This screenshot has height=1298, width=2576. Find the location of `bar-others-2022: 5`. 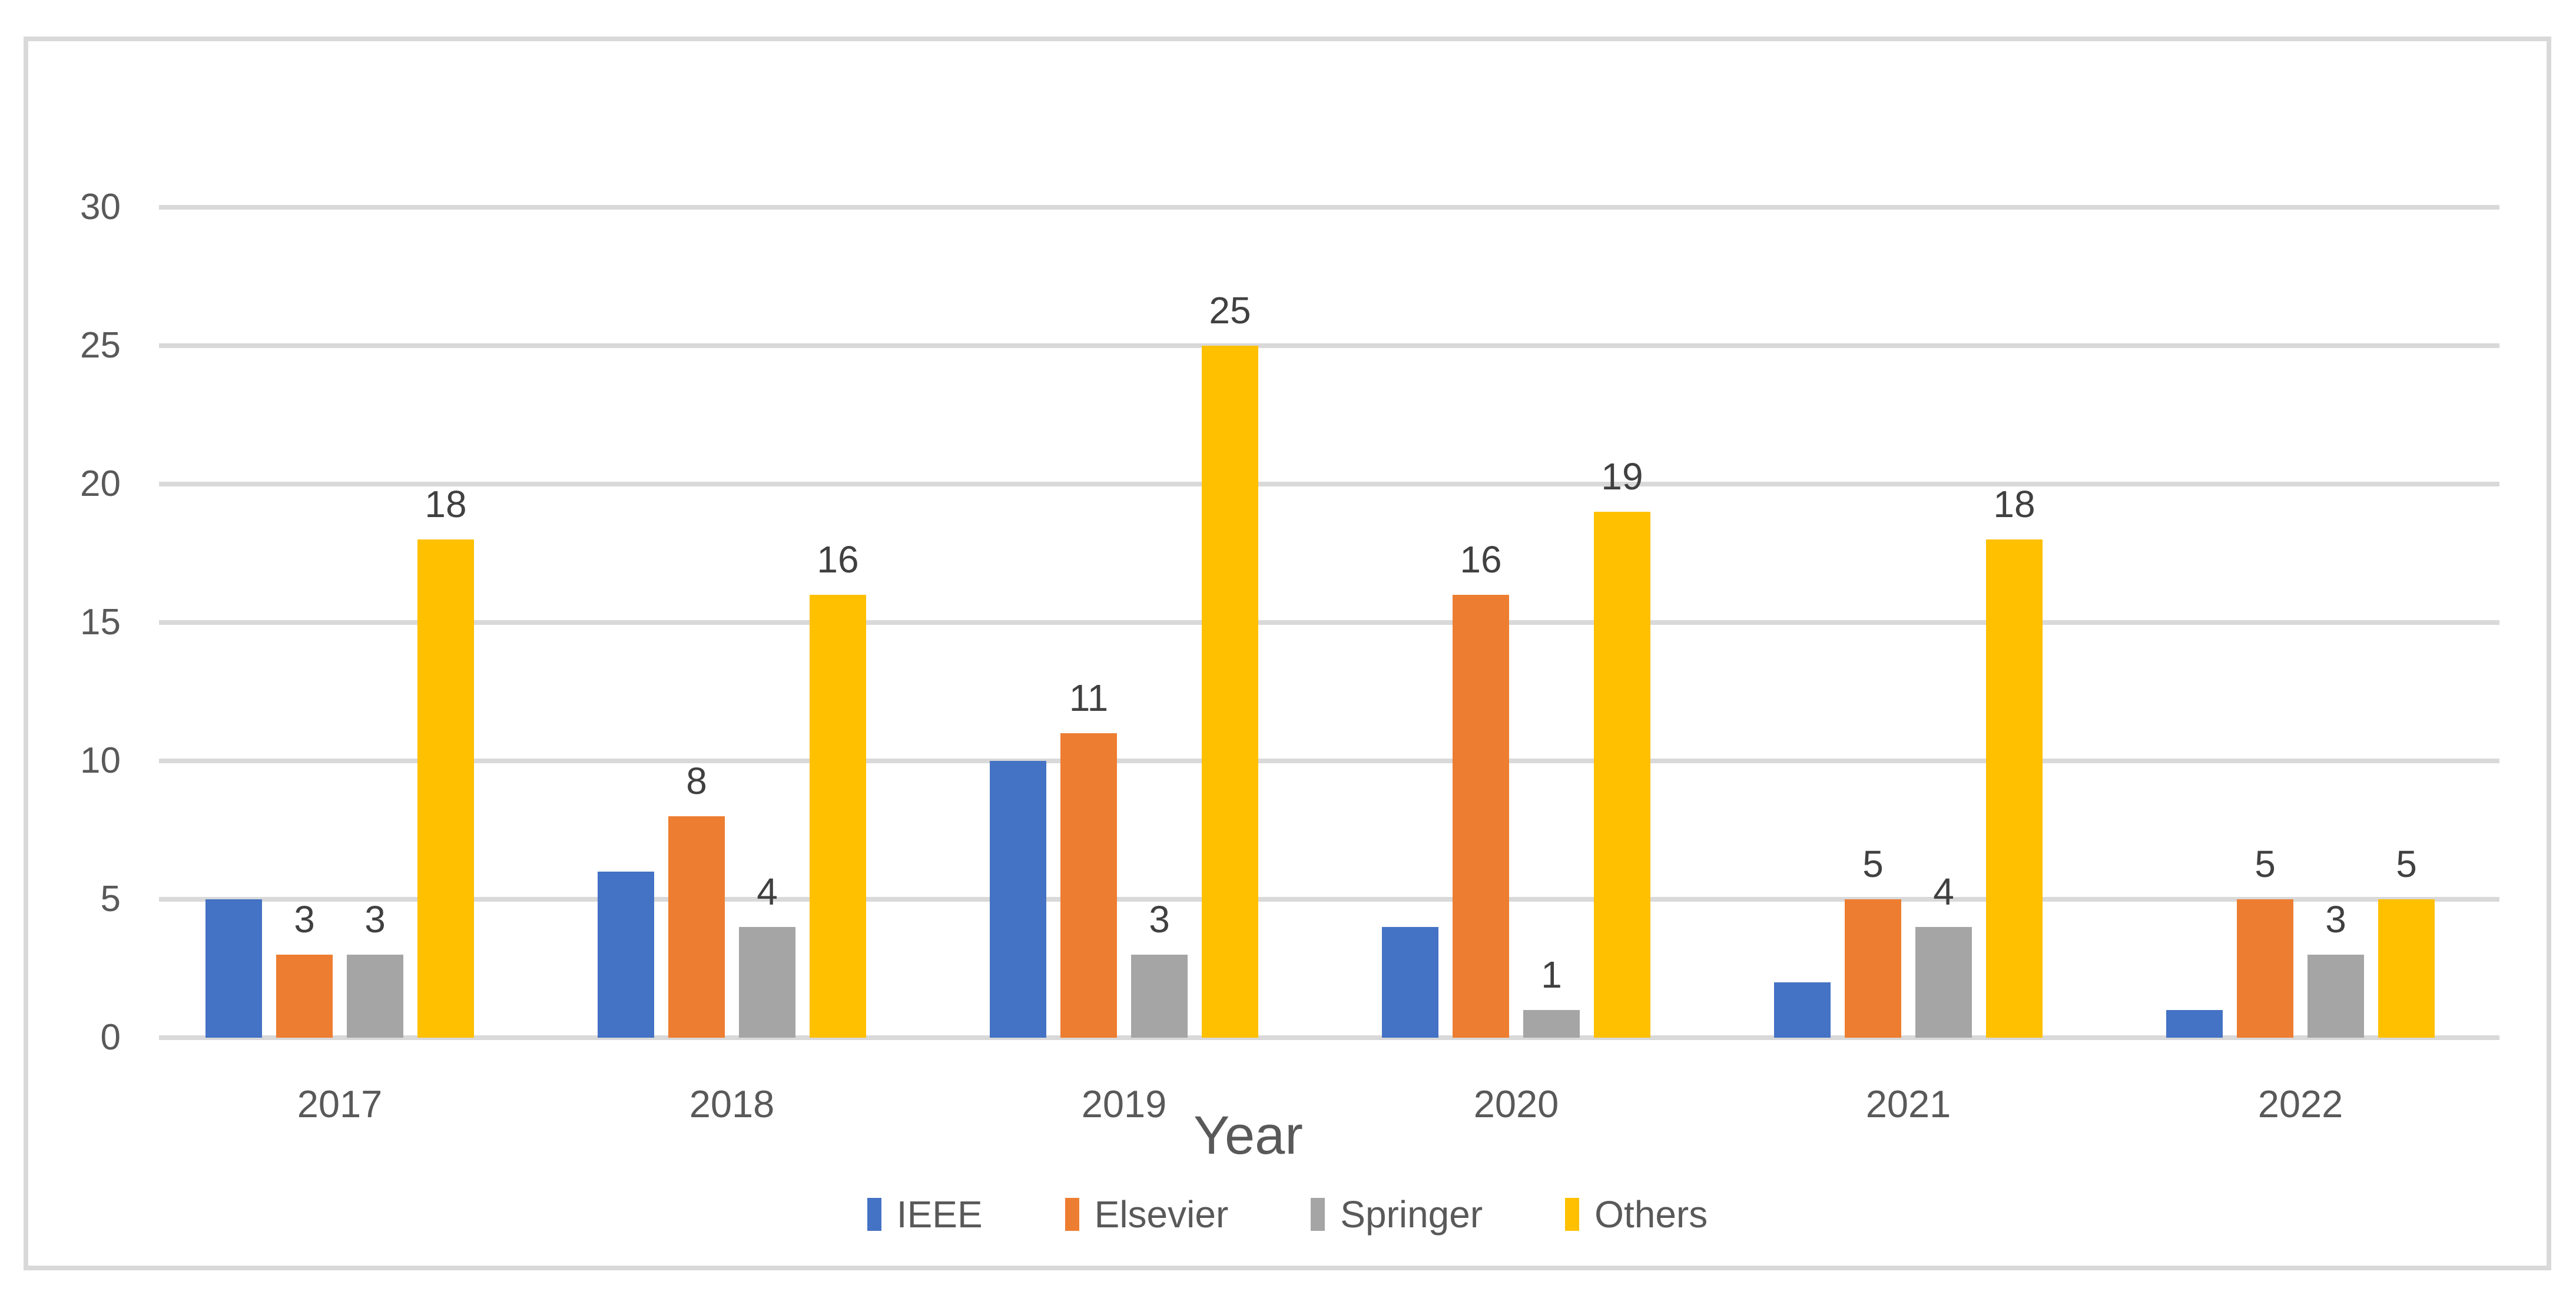

bar-others-2022: 5 is located at coordinates (2406, 941).